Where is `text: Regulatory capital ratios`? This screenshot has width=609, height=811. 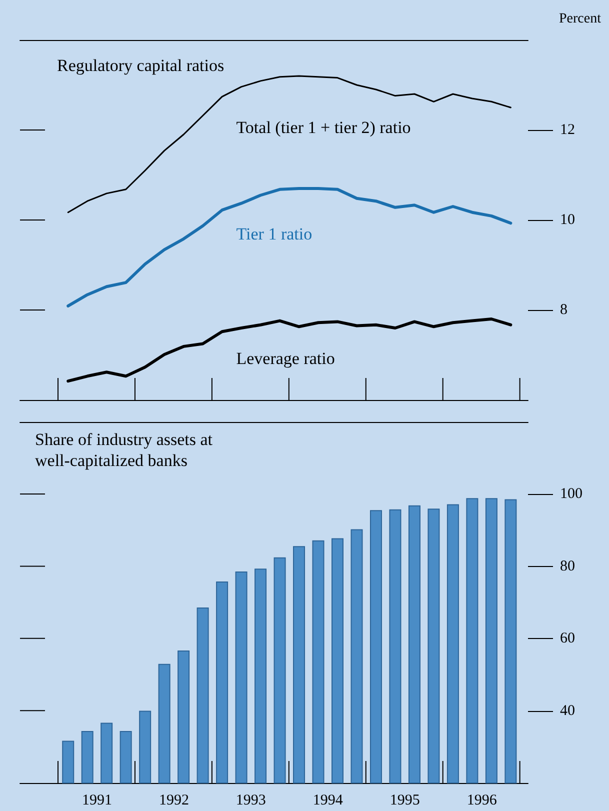
text: Regulatory capital ratios is located at coordinates (140, 65).